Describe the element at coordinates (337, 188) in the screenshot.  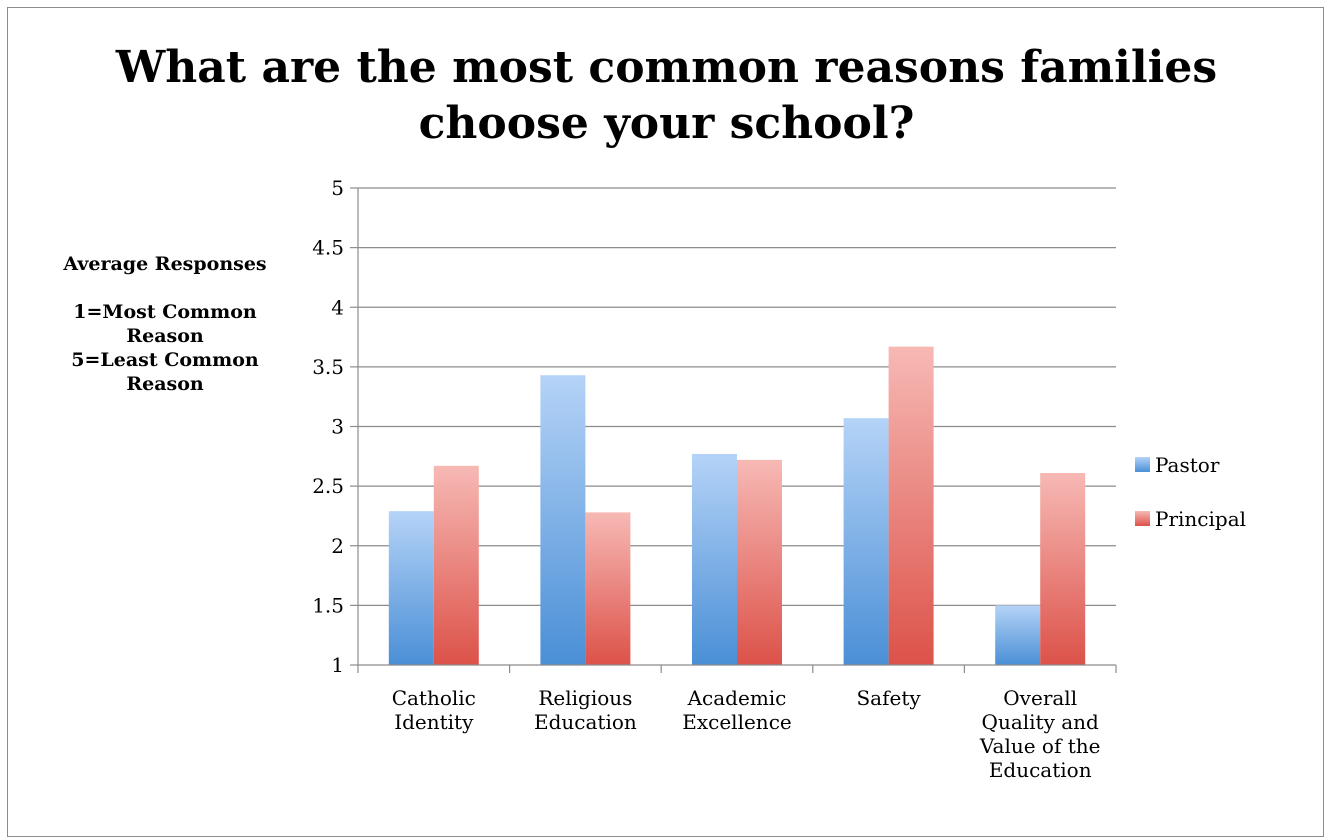
I see `y-tick-label: 5` at that location.